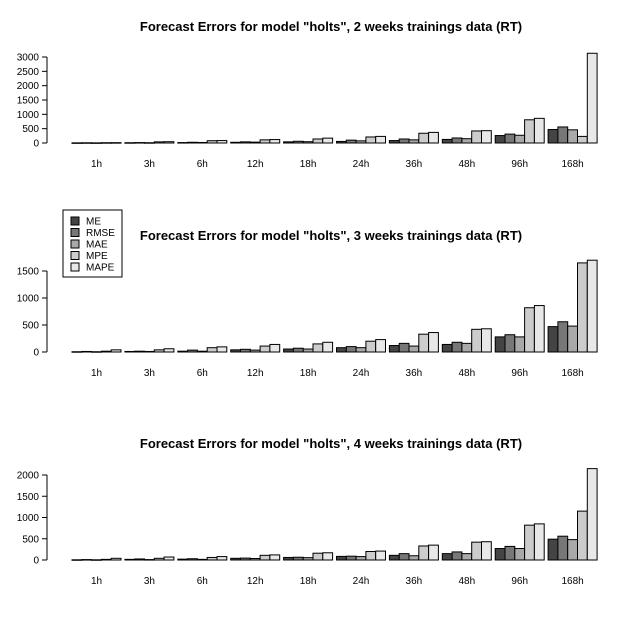 The height and width of the screenshot is (625, 640). Describe the element at coordinates (106, 559) in the screenshot. I see `bar-mpe-1h` at that location.